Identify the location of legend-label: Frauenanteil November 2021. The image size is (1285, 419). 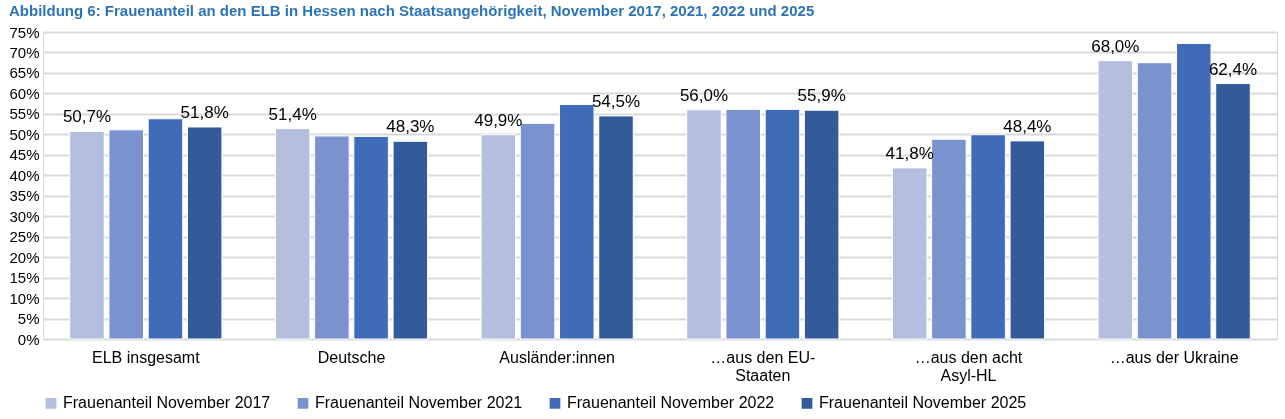
(419, 403).